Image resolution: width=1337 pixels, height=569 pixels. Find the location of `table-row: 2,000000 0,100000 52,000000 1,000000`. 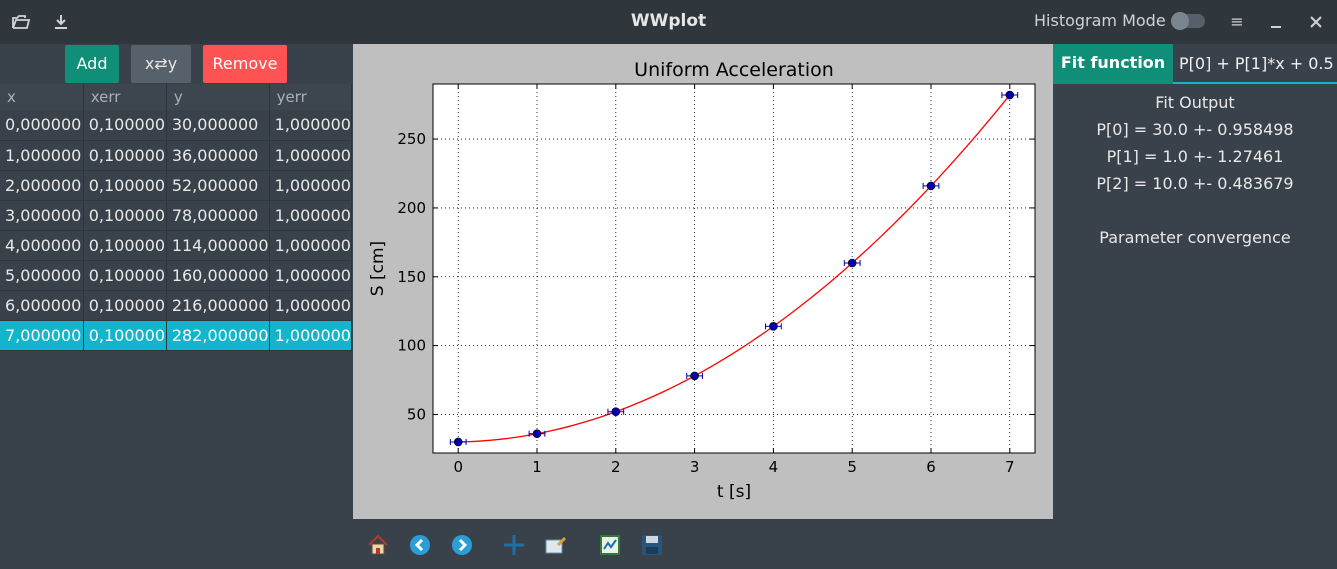

table-row: 2,000000 0,100000 52,000000 1,000000 is located at coordinates (176, 185).